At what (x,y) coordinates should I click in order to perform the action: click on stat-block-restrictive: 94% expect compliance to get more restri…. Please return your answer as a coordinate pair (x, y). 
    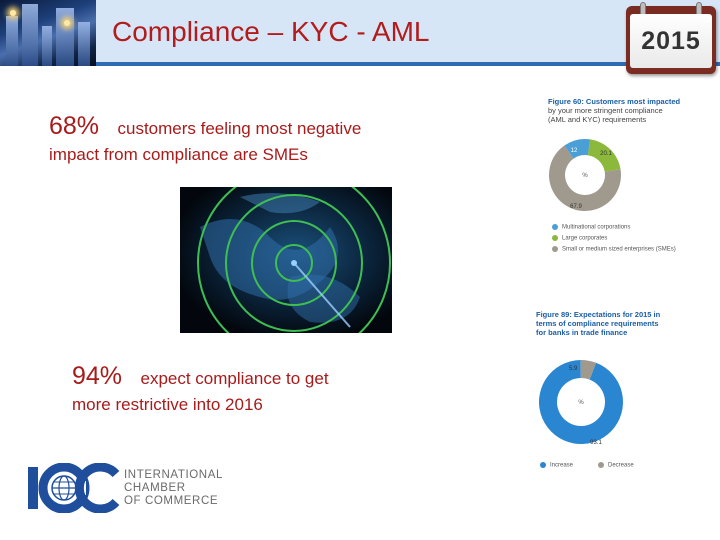
    Looking at the image, I should click on (200, 388).